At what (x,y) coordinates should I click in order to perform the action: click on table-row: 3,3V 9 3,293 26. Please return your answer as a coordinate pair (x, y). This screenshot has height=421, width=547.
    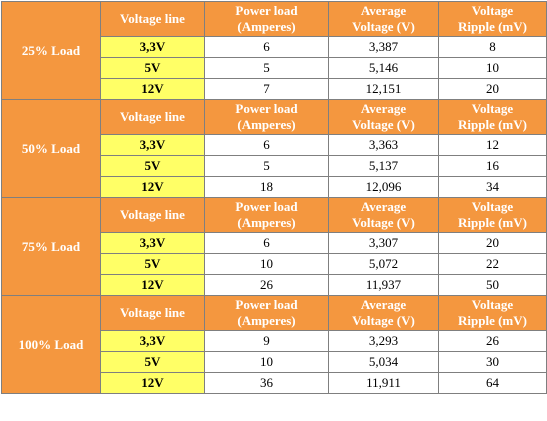
    Looking at the image, I should click on (274, 341).